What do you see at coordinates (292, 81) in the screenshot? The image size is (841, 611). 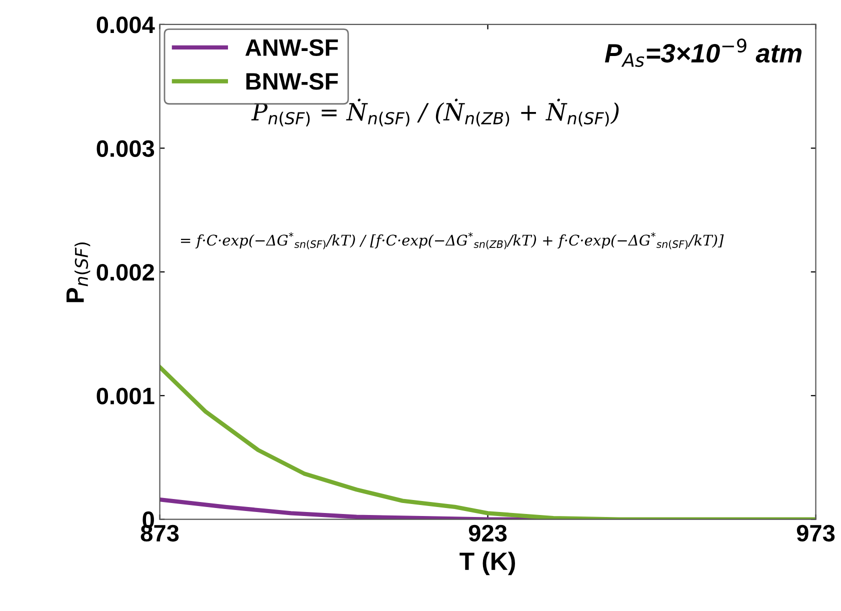 I see `legend-label: BNW-SF` at bounding box center [292, 81].